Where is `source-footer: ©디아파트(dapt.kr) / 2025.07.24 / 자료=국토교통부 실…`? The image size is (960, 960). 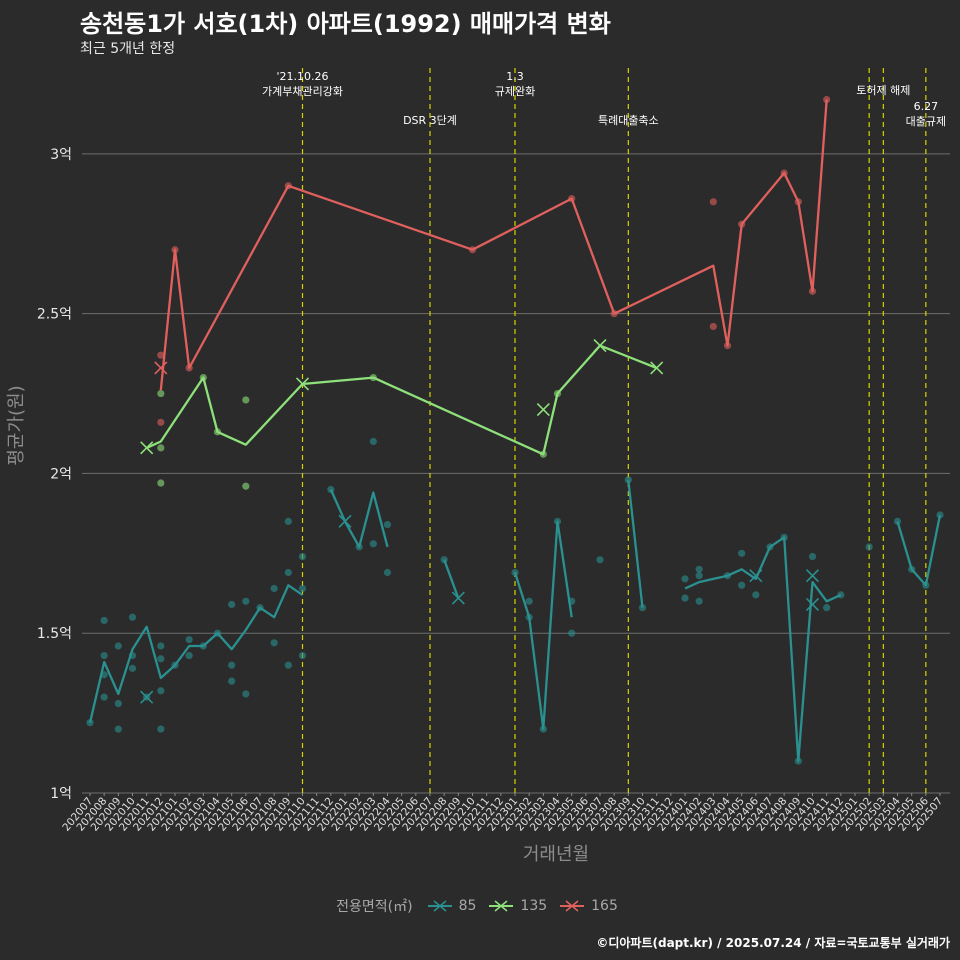 source-footer: ©디아파트(dapt.kr) / 2025.07.24 / 자료=국토교통부 실… is located at coordinates (773, 943).